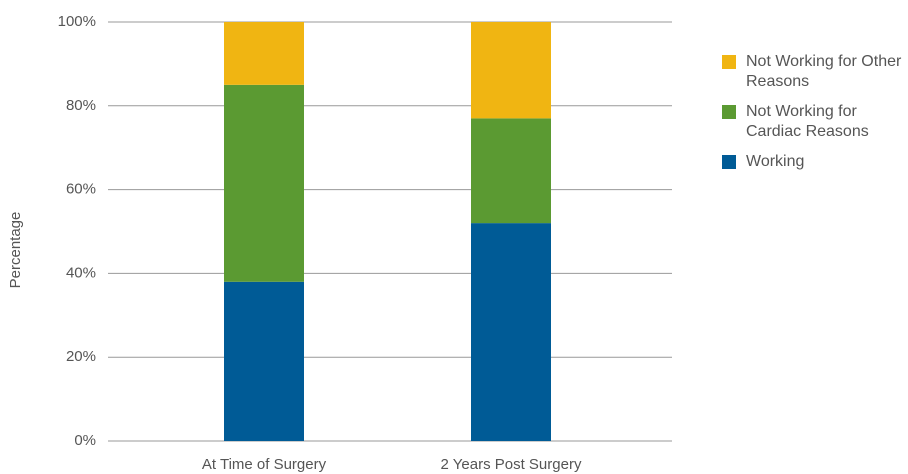 This screenshot has height=474, width=908. I want to click on y-tick-label: 80%, so click(81, 105).